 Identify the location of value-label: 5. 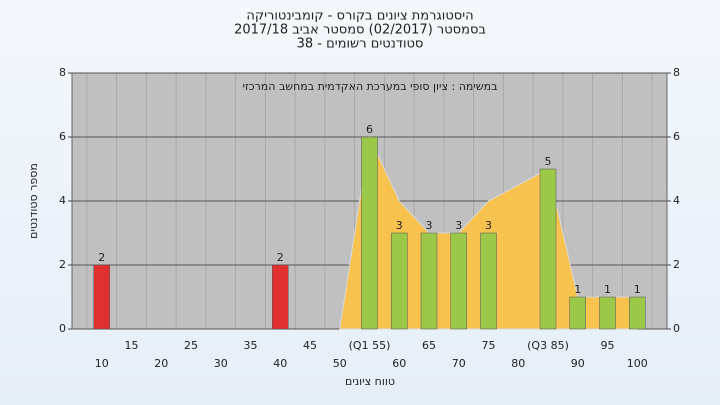
(548, 161).